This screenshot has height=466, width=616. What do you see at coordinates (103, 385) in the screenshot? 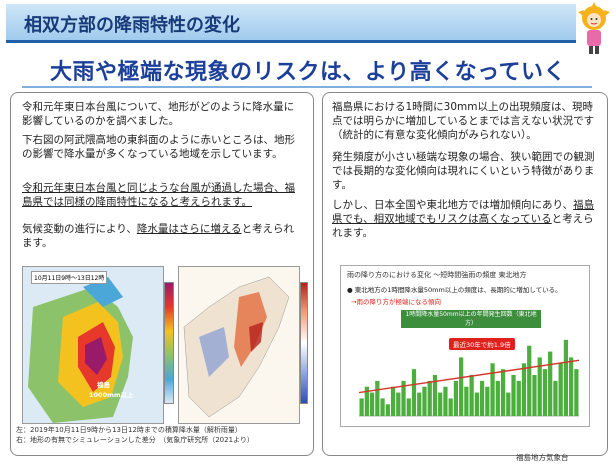
I see `map-left-annotation-1: 福島` at bounding box center [103, 385].